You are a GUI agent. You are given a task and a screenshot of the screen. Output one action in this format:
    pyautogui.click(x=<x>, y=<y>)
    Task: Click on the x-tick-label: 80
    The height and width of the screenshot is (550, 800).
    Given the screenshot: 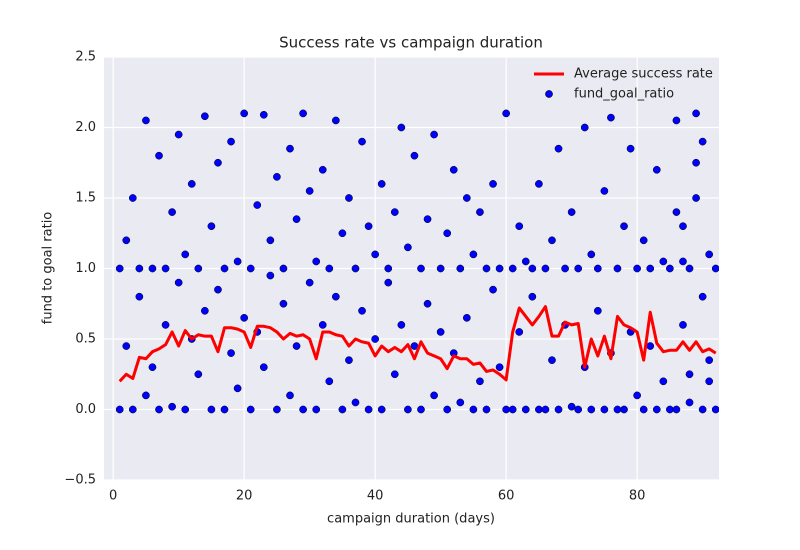 What is the action you would take?
    pyautogui.click(x=637, y=496)
    